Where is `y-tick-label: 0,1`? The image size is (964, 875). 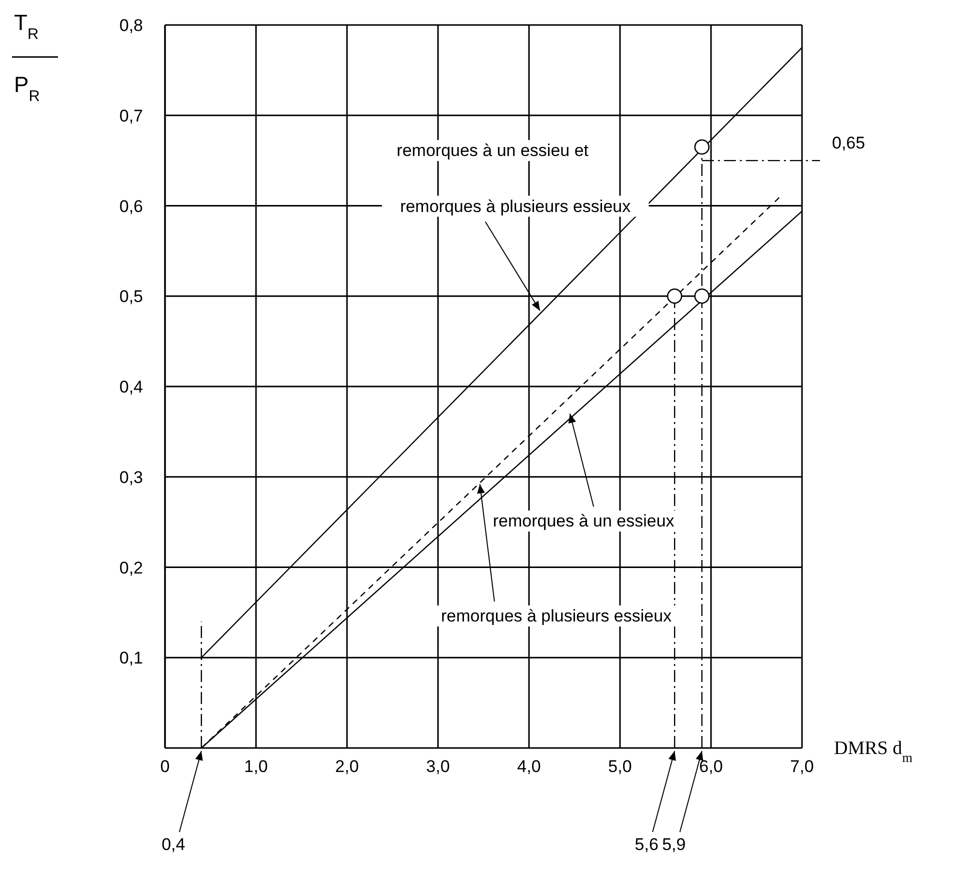 y-tick-label: 0,1 is located at coordinates (131, 658).